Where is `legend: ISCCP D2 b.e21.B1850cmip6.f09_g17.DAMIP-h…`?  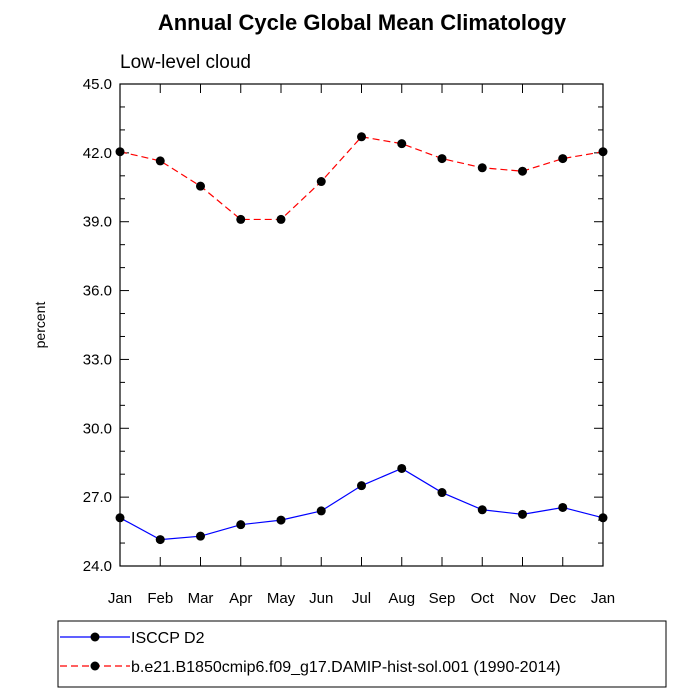
legend: ISCCP D2 b.e21.B1850cmip6.f09_g17.DAMIP-h… is located at coordinates (362, 654).